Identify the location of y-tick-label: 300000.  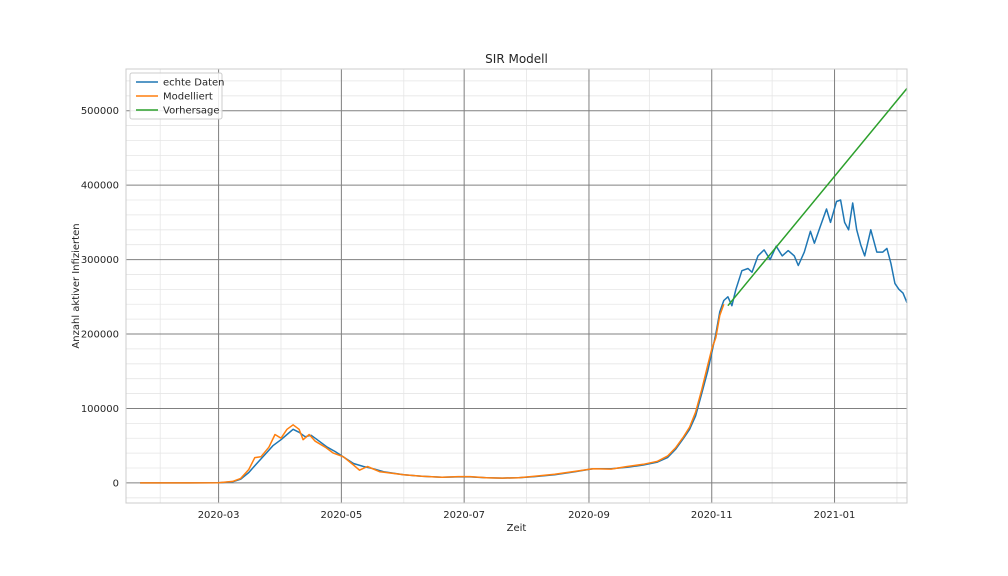
(100, 260).